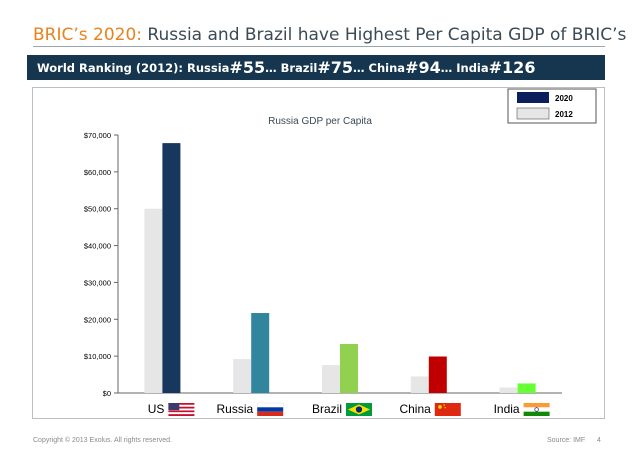 This screenshot has height=452, width=638. I want to click on brazil-flag-icon, so click(359, 409).